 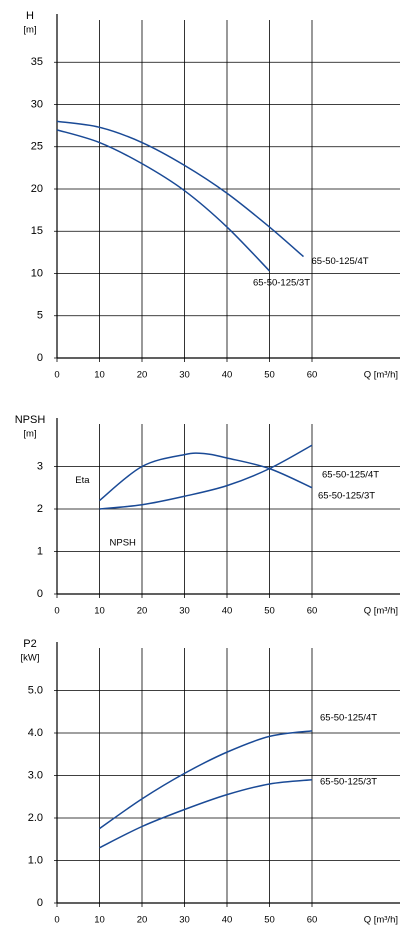 I want to click on y-axis-label: H, so click(x=30, y=16).